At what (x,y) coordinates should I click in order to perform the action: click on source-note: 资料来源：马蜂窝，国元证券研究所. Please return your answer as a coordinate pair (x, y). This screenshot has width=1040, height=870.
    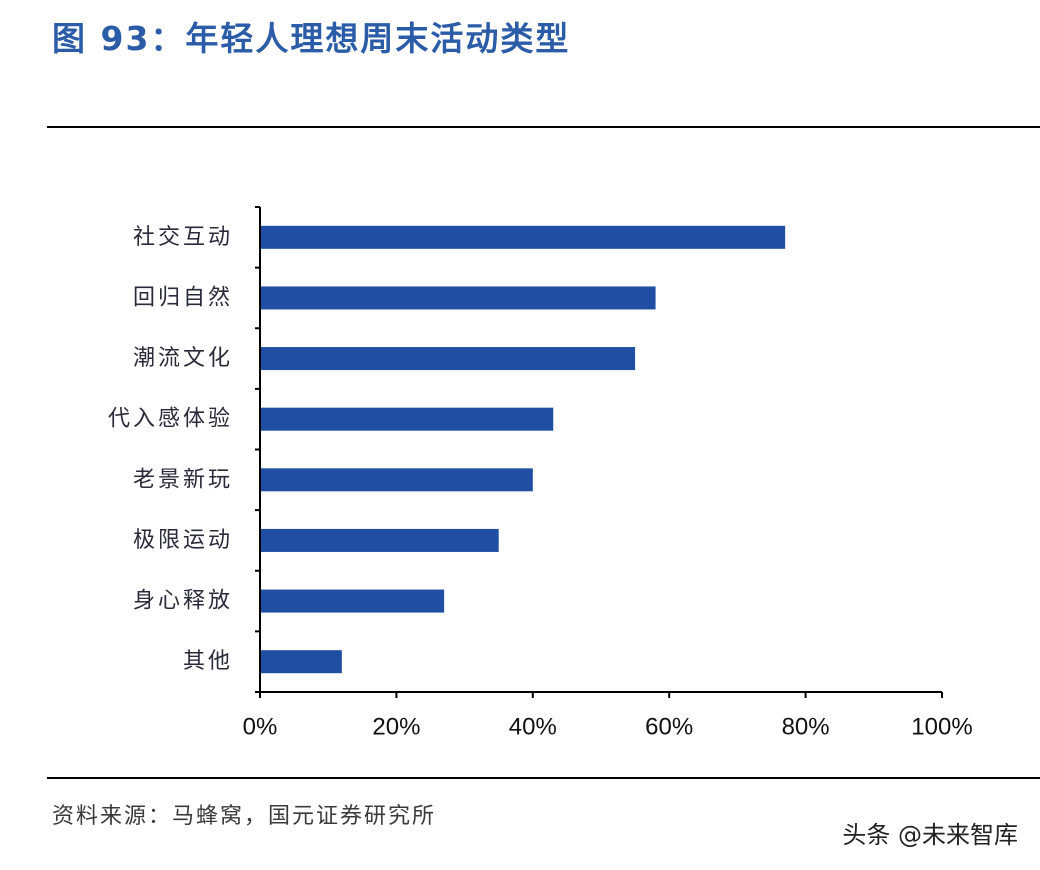
    Looking at the image, I should click on (244, 816).